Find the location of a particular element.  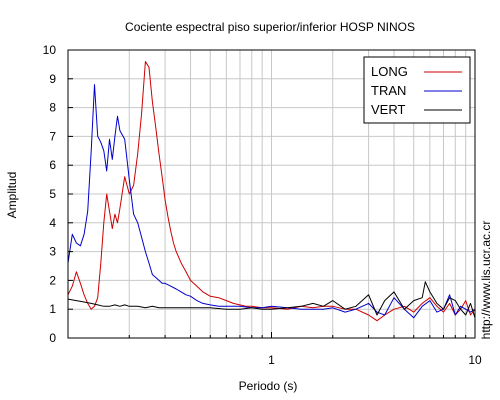

y-tick-label: 3 is located at coordinates (52, 252).